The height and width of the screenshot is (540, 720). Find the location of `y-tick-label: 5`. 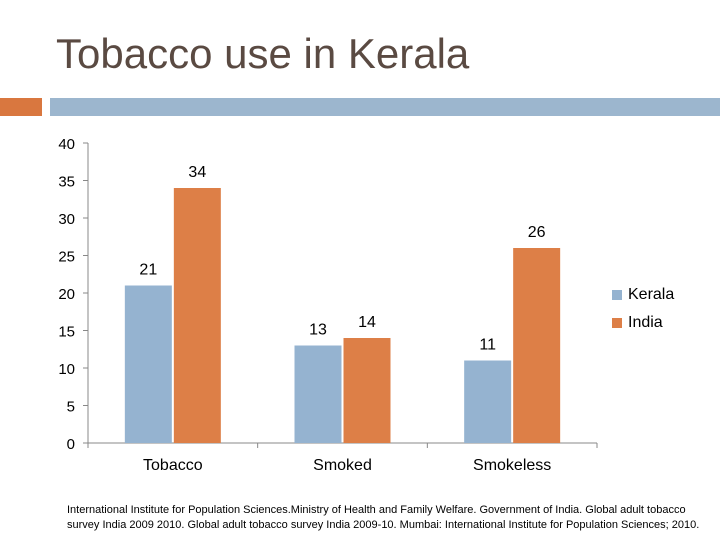

y-tick-label: 5 is located at coordinates (71, 407).